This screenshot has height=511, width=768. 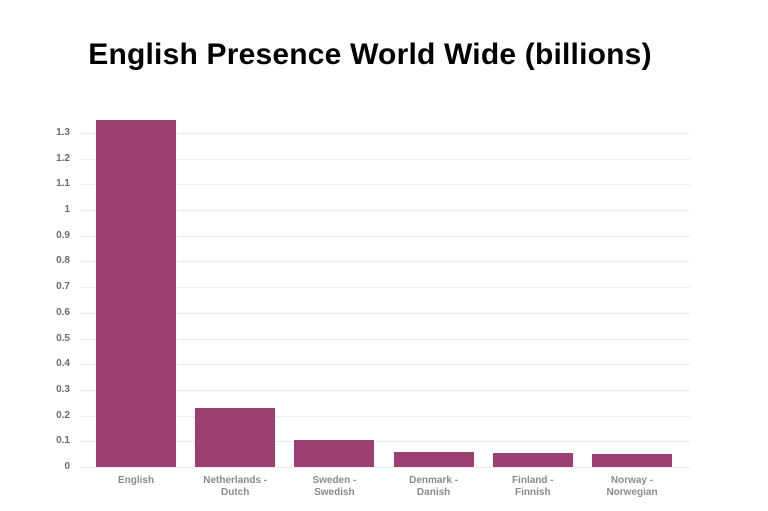 What do you see at coordinates (63, 132) in the screenshot?
I see `y-tick-label: 1.3` at bounding box center [63, 132].